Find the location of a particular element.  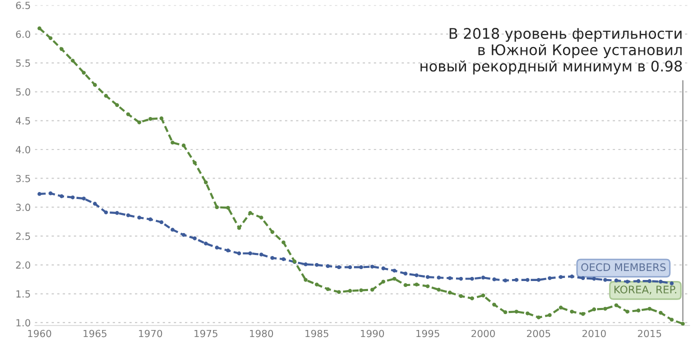

annotation: В 2018 уровень фертильности в Южной Корее установил новый рекордный минимум в 0.98 is located at coordinates (551, 51).